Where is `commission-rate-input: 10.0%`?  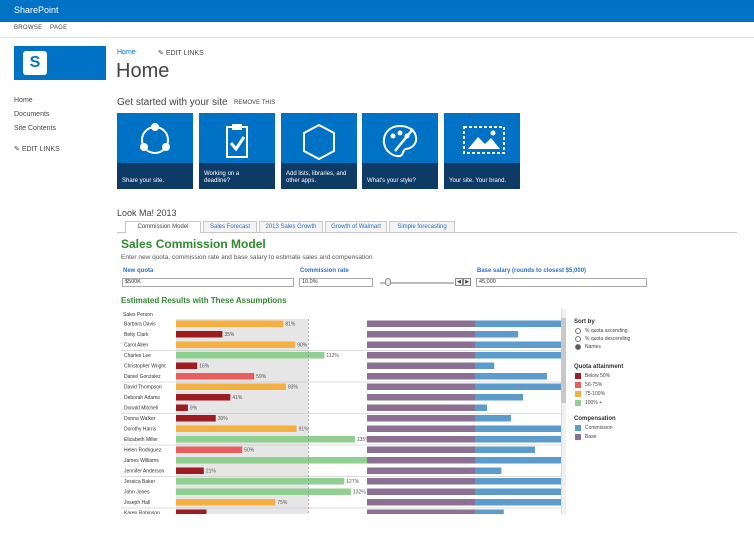
commission-rate-input: 10.0% is located at coordinates (336, 282).